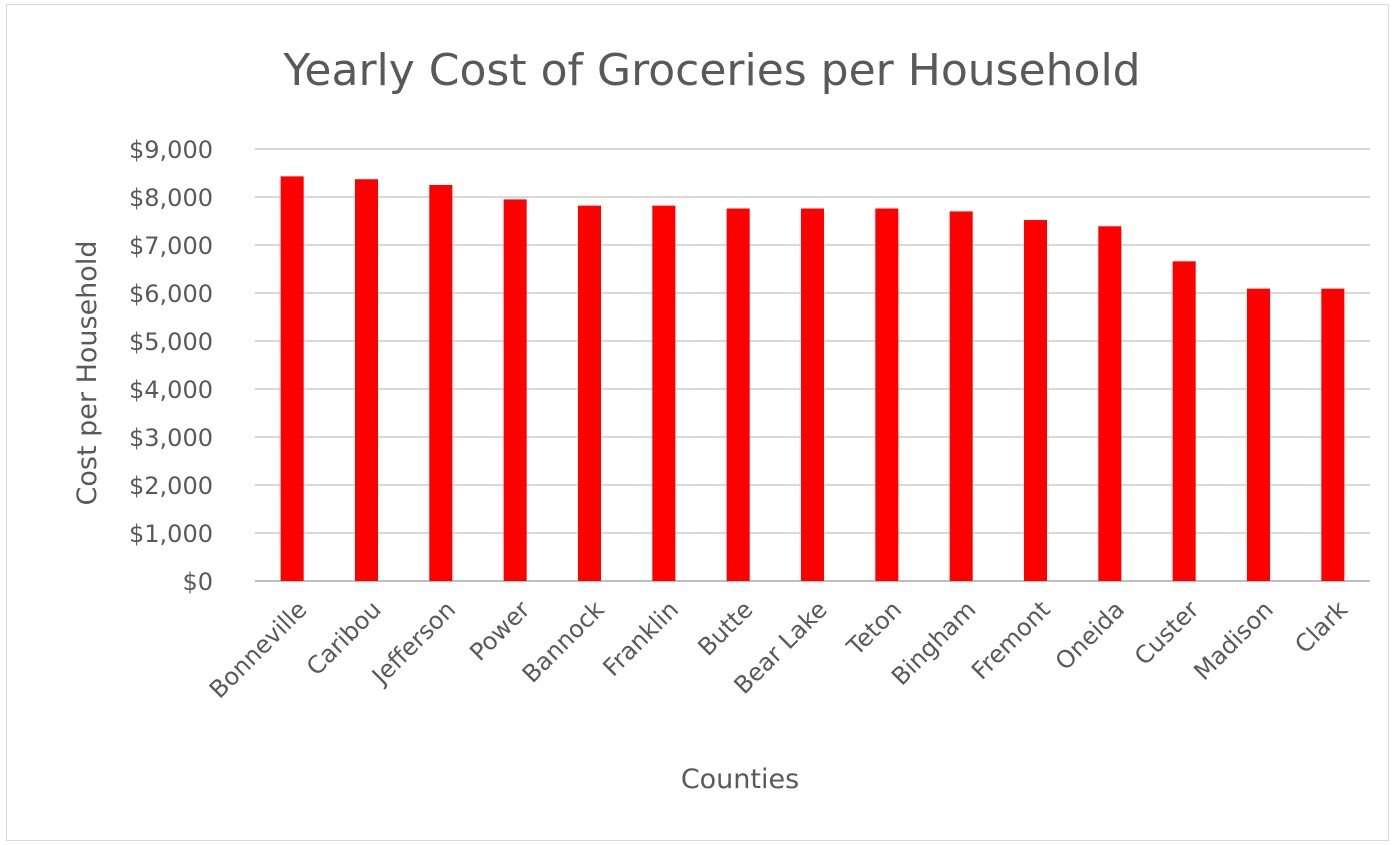  Describe the element at coordinates (1011, 640) in the screenshot. I see `x-tick-label: Fremont` at that location.